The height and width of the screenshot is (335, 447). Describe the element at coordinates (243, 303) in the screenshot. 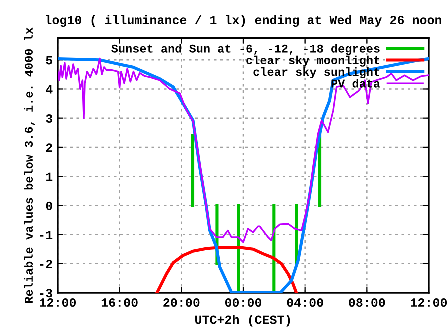

I see `x-tick-label: 00:00` at that location.